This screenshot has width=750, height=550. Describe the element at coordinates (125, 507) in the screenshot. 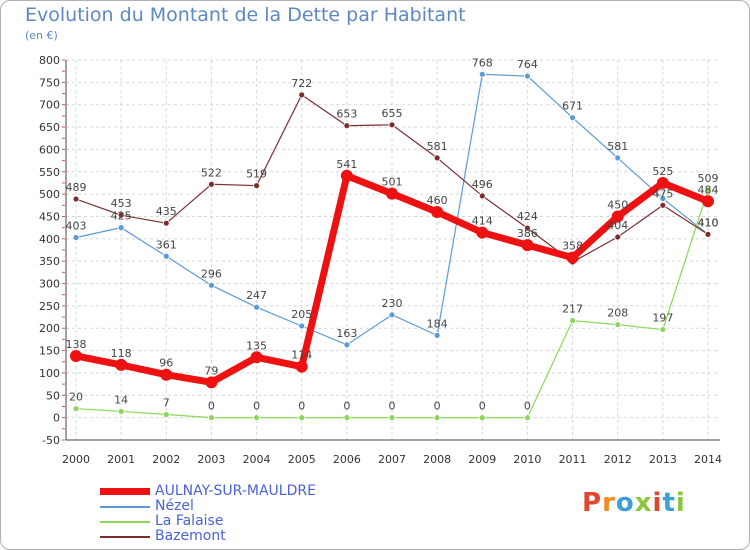

I see `legend-swatch` at that location.